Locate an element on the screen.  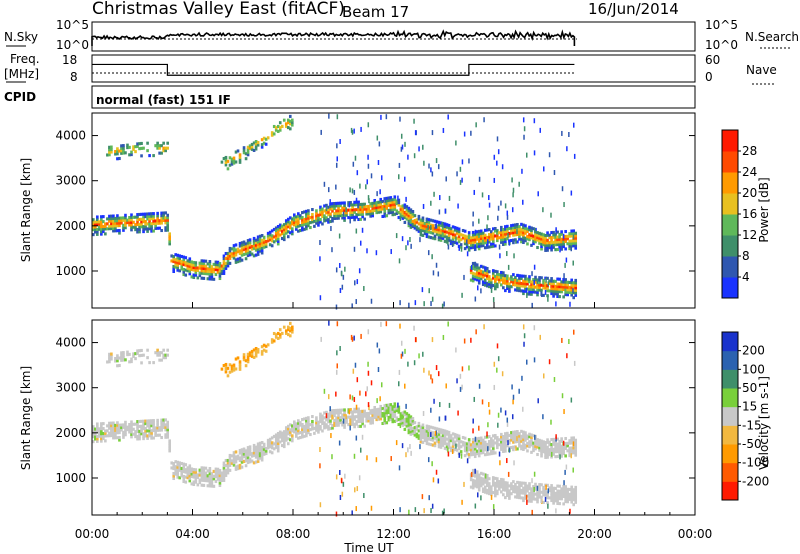
range-tick-label: 3000 is located at coordinates (70, 181).